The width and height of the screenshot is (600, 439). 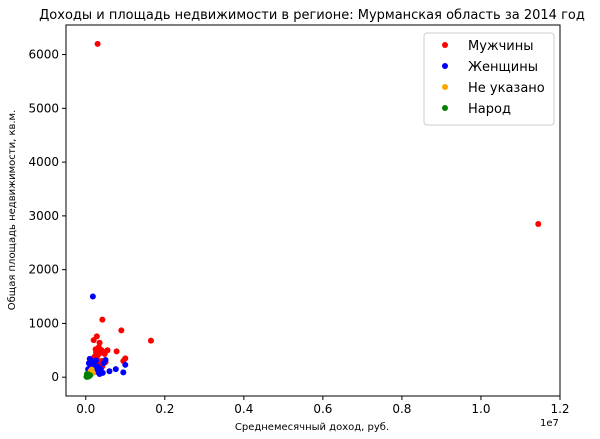 What do you see at coordinates (164, 409) in the screenshot?
I see `x-tick-label: 0.2` at bounding box center [164, 409].